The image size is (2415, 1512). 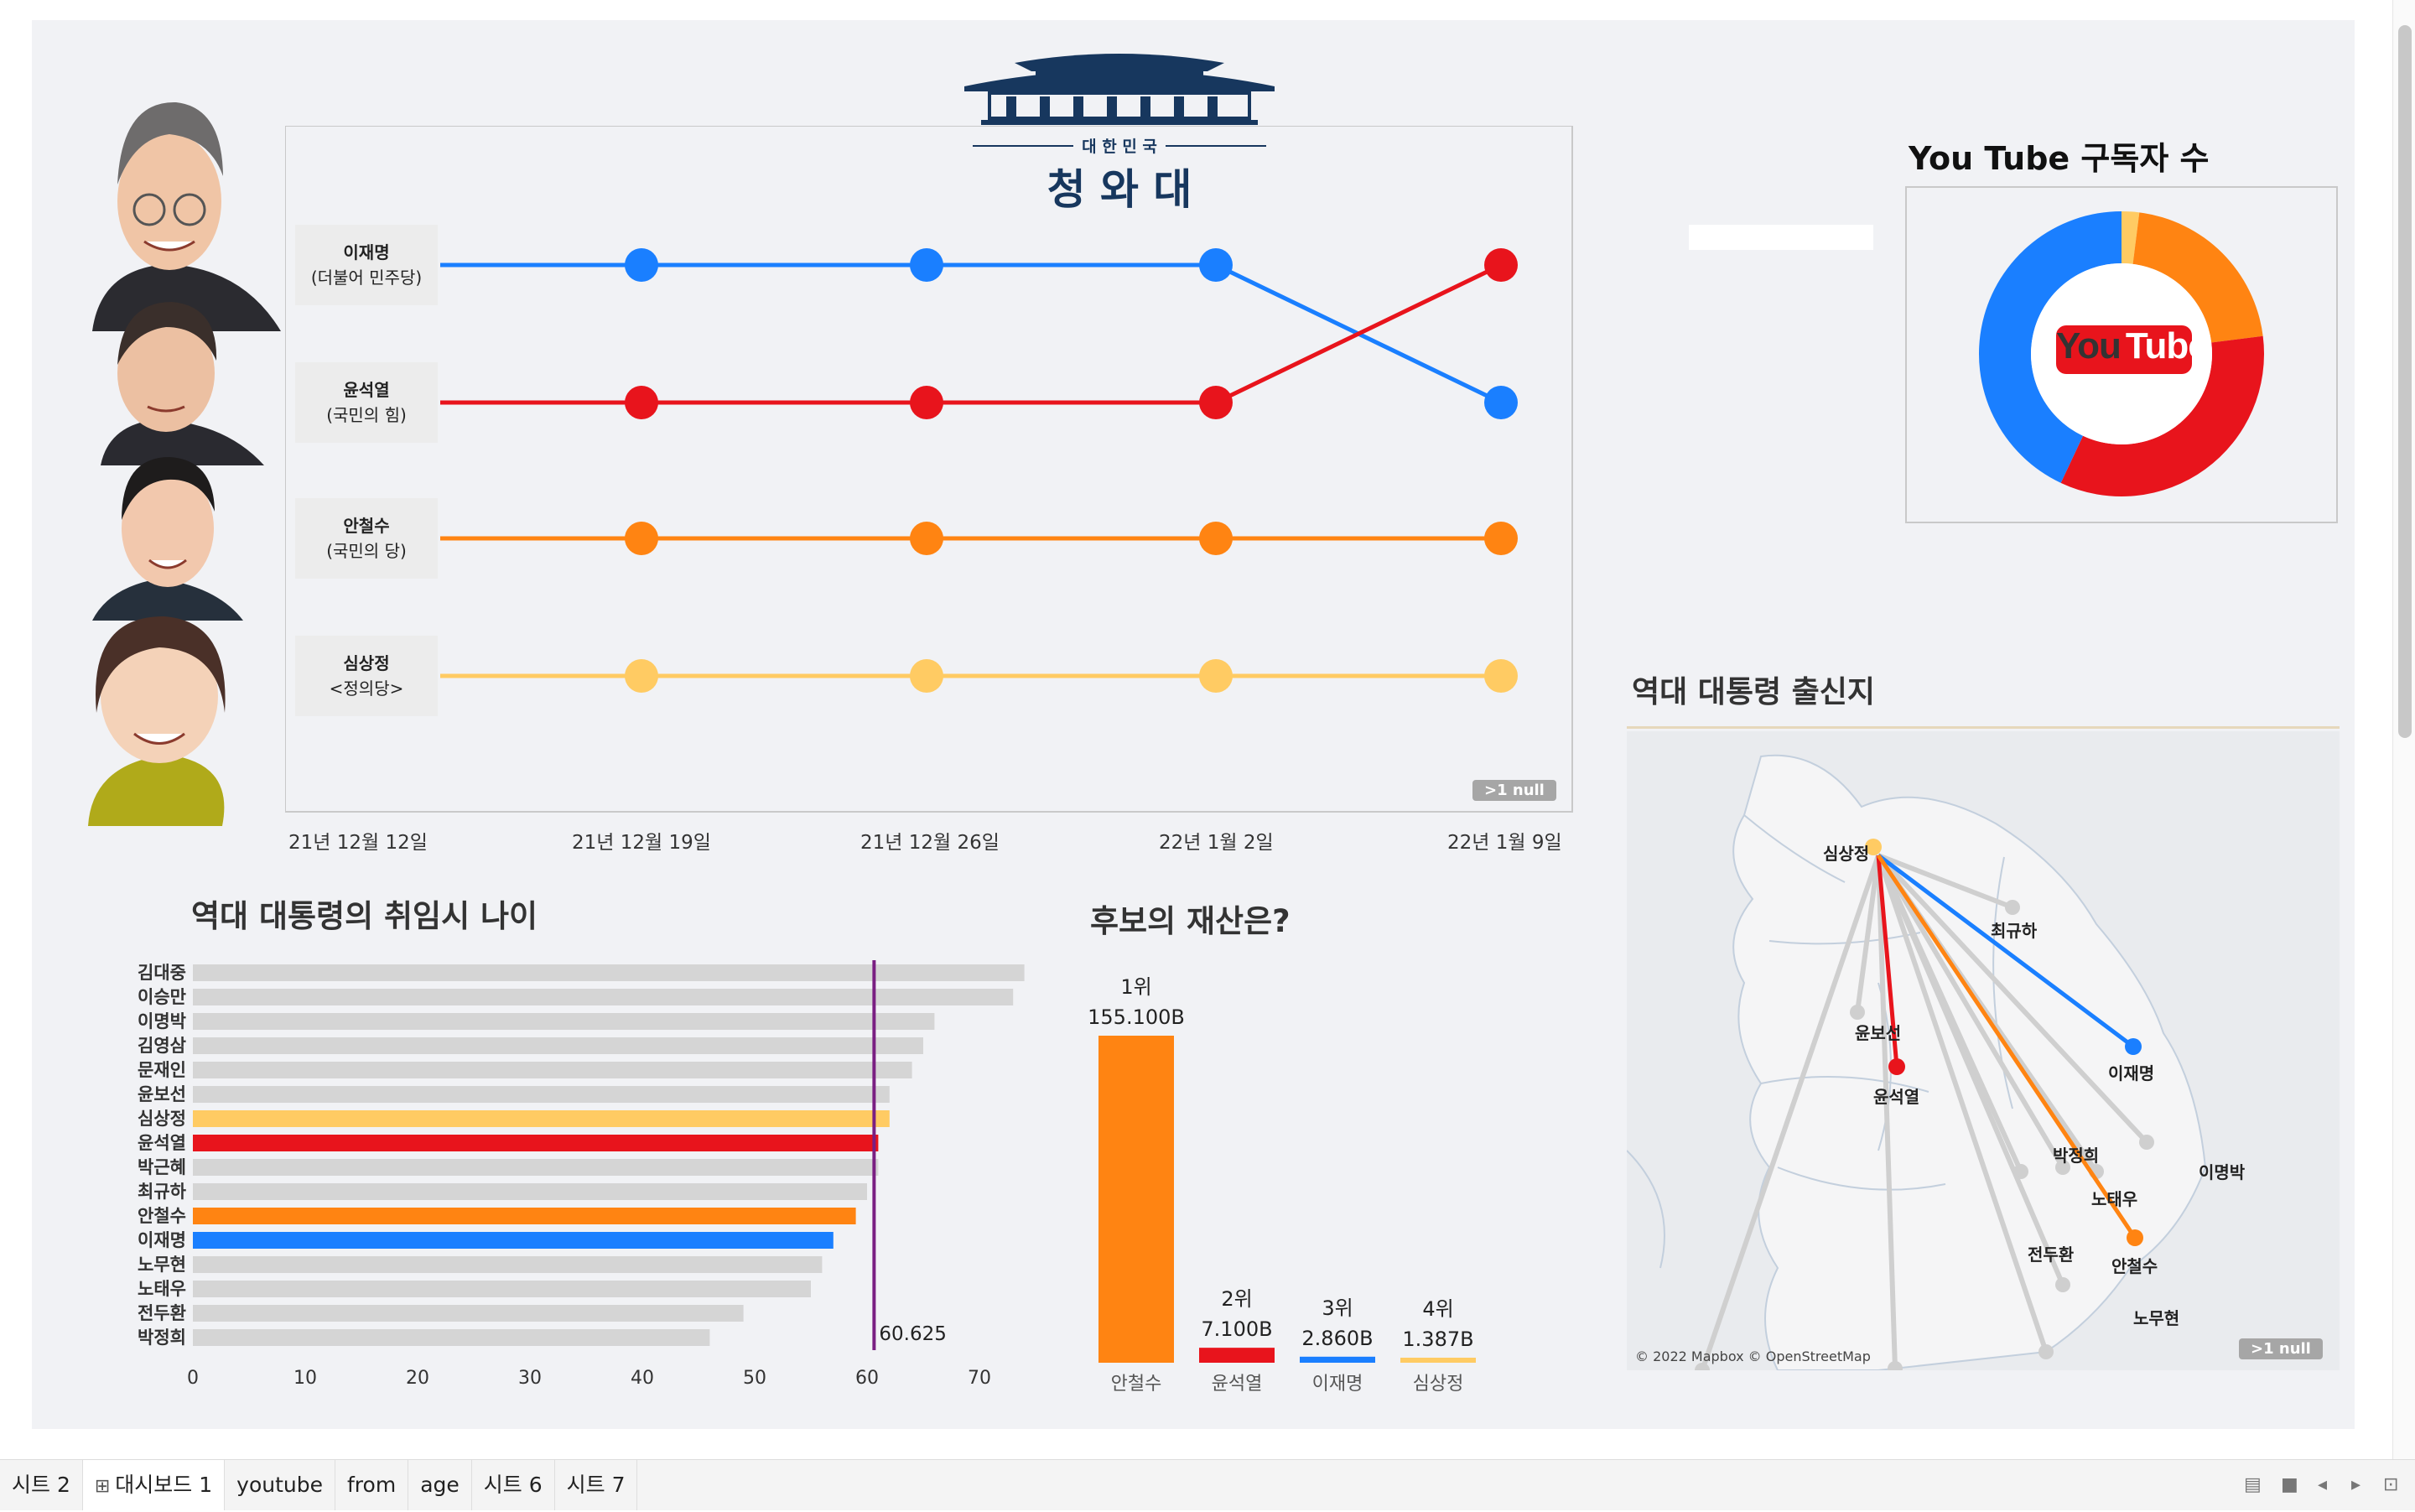 I want to click on scroll-thumb, so click(x=2405, y=381).